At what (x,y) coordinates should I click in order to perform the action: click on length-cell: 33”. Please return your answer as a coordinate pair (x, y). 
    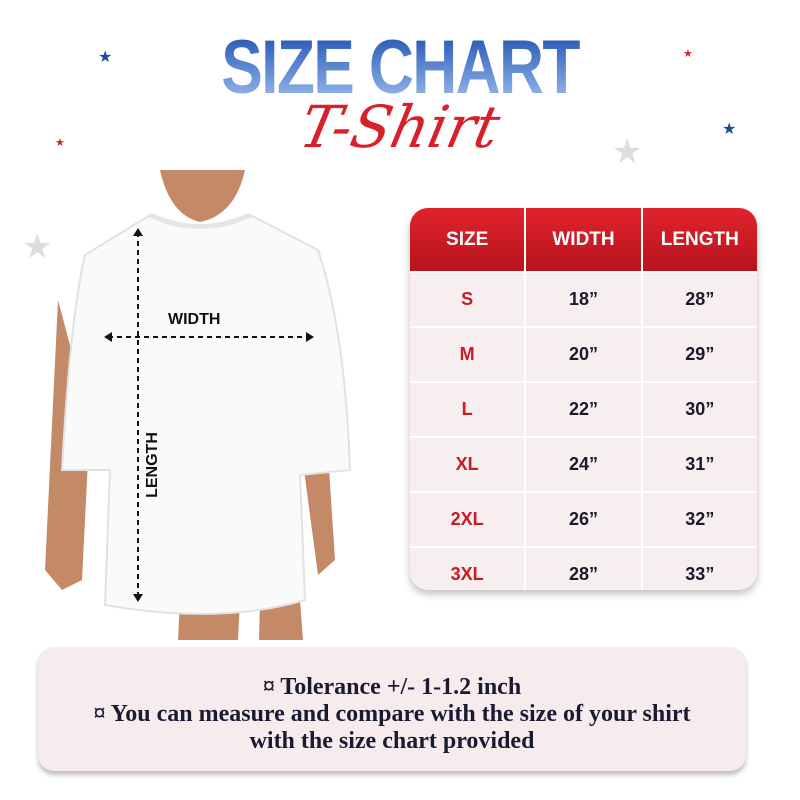
    Looking at the image, I should click on (700, 574).